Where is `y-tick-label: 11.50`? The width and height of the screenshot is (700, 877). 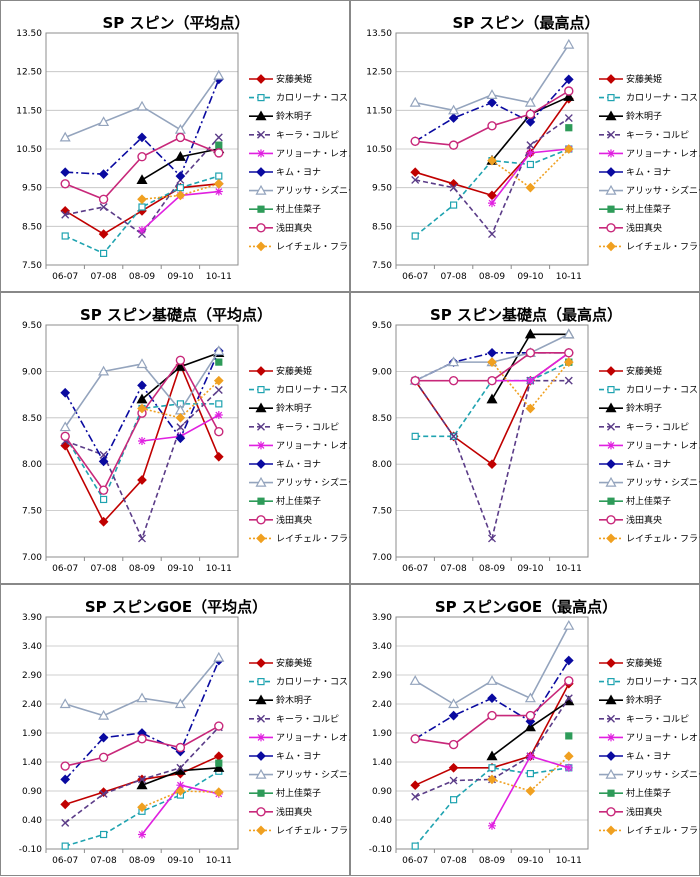
y-tick-label: 11.50 is located at coordinates (379, 111).